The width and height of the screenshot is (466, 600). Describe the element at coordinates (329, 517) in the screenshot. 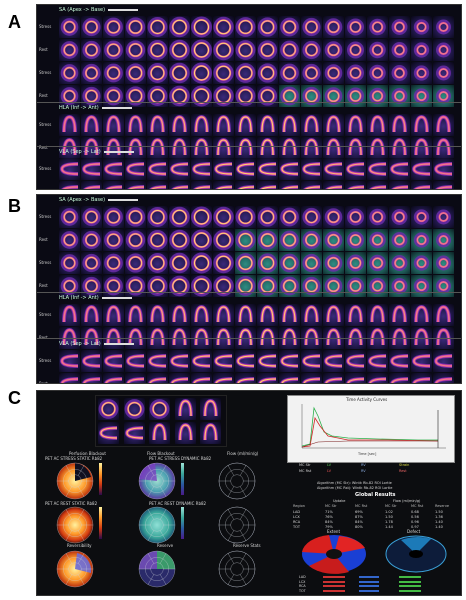

I see `global-cell: 76%` at that location.